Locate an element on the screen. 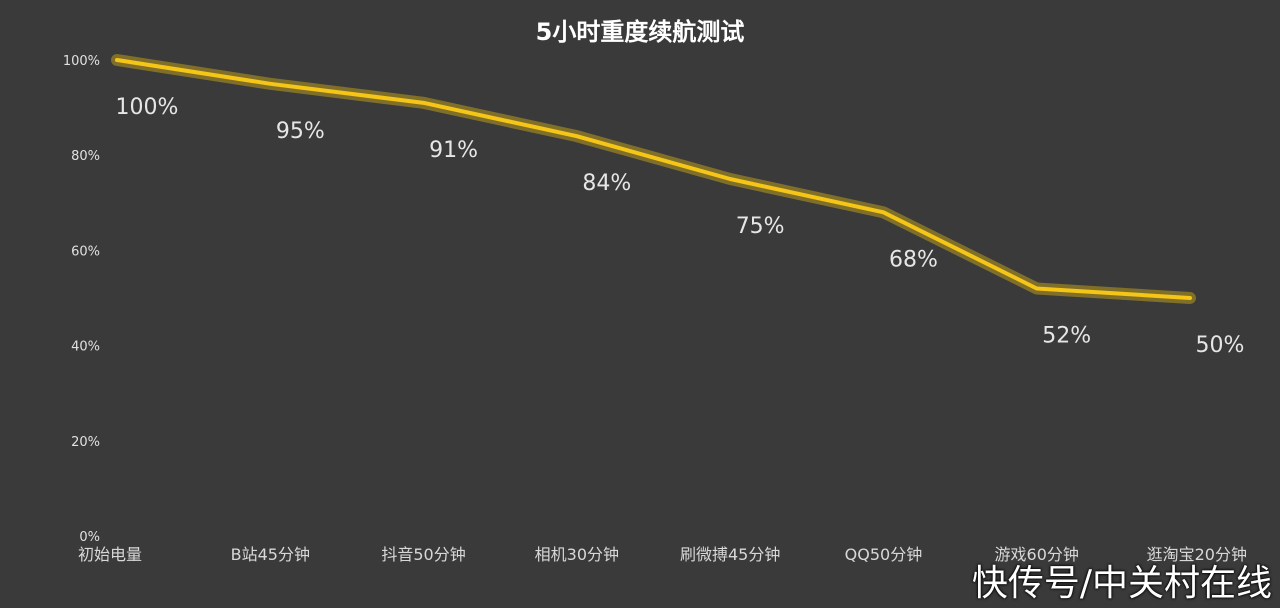 Image resolution: width=1280 pixels, height=608 pixels. x-tick-label: 游戏60分钟 is located at coordinates (1037, 554).